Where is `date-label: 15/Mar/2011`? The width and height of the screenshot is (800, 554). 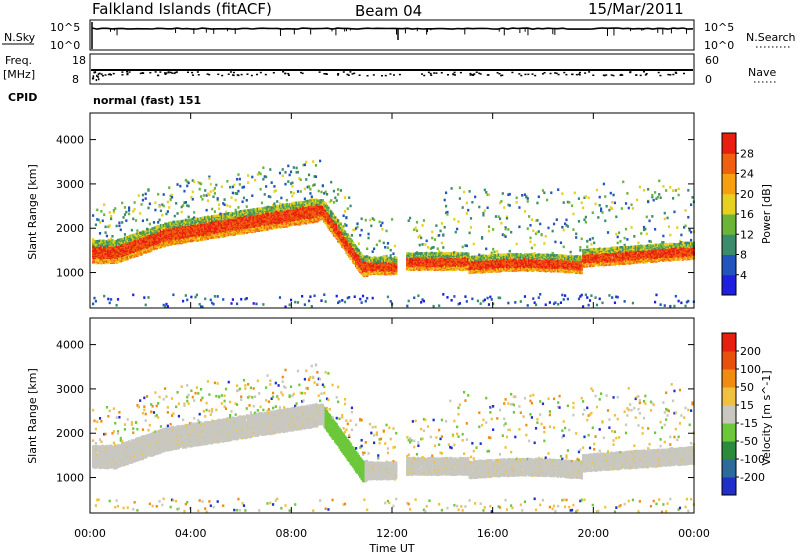 date-label: 15/Mar/2011 is located at coordinates (636, 9).